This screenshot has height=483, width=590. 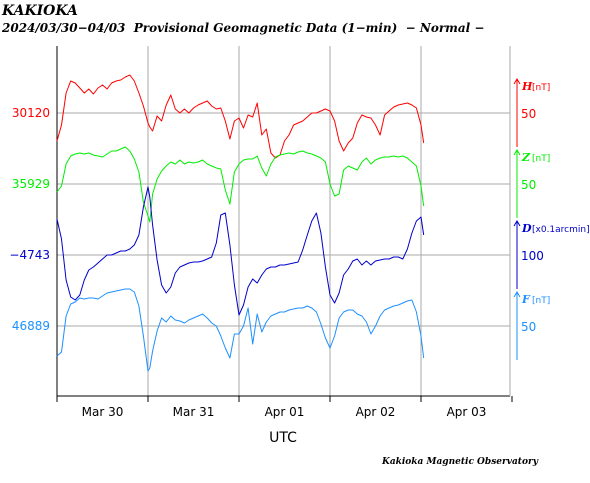 I want to click on x-tick-label: Apr 02, so click(x=376, y=412).